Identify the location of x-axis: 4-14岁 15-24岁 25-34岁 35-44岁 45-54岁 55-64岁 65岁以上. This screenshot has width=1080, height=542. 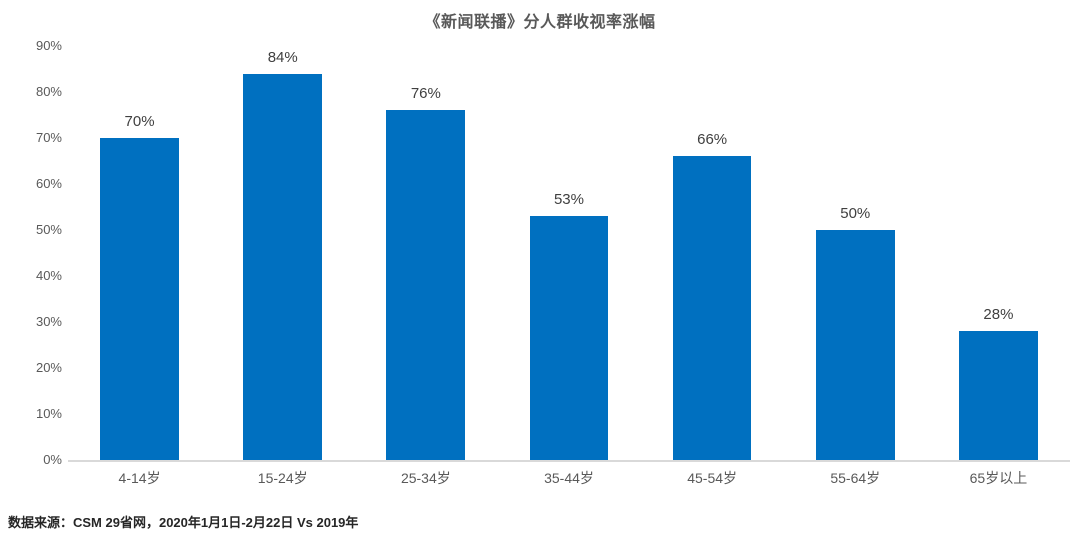
(569, 478).